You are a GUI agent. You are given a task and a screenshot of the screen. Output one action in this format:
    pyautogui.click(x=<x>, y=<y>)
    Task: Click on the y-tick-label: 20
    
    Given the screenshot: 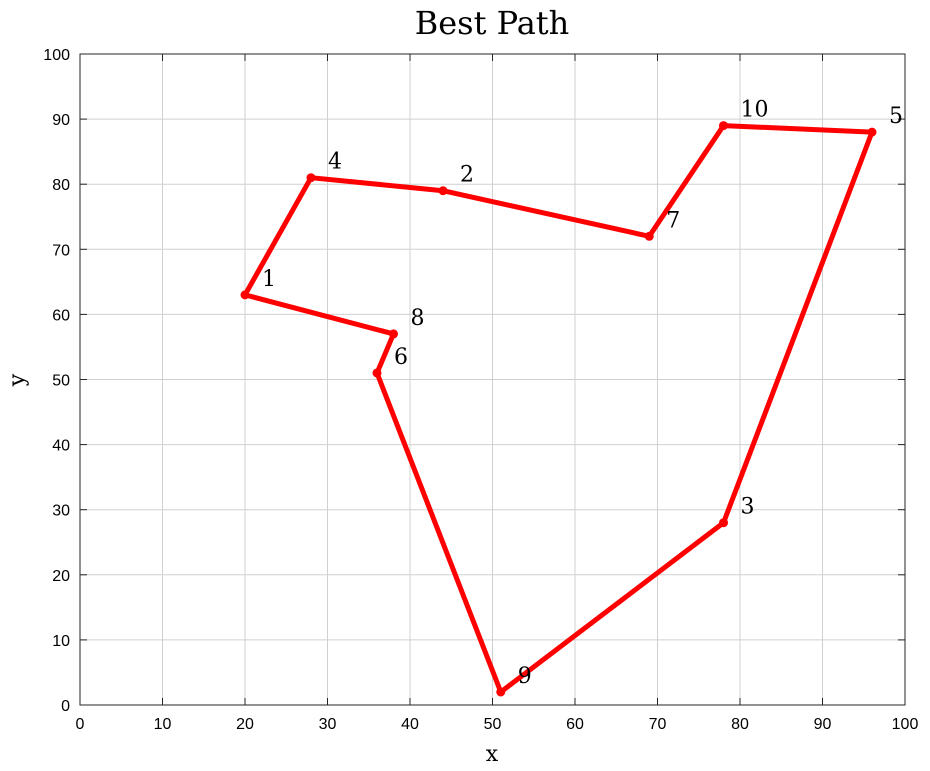 What is the action you would take?
    pyautogui.click(x=61, y=576)
    